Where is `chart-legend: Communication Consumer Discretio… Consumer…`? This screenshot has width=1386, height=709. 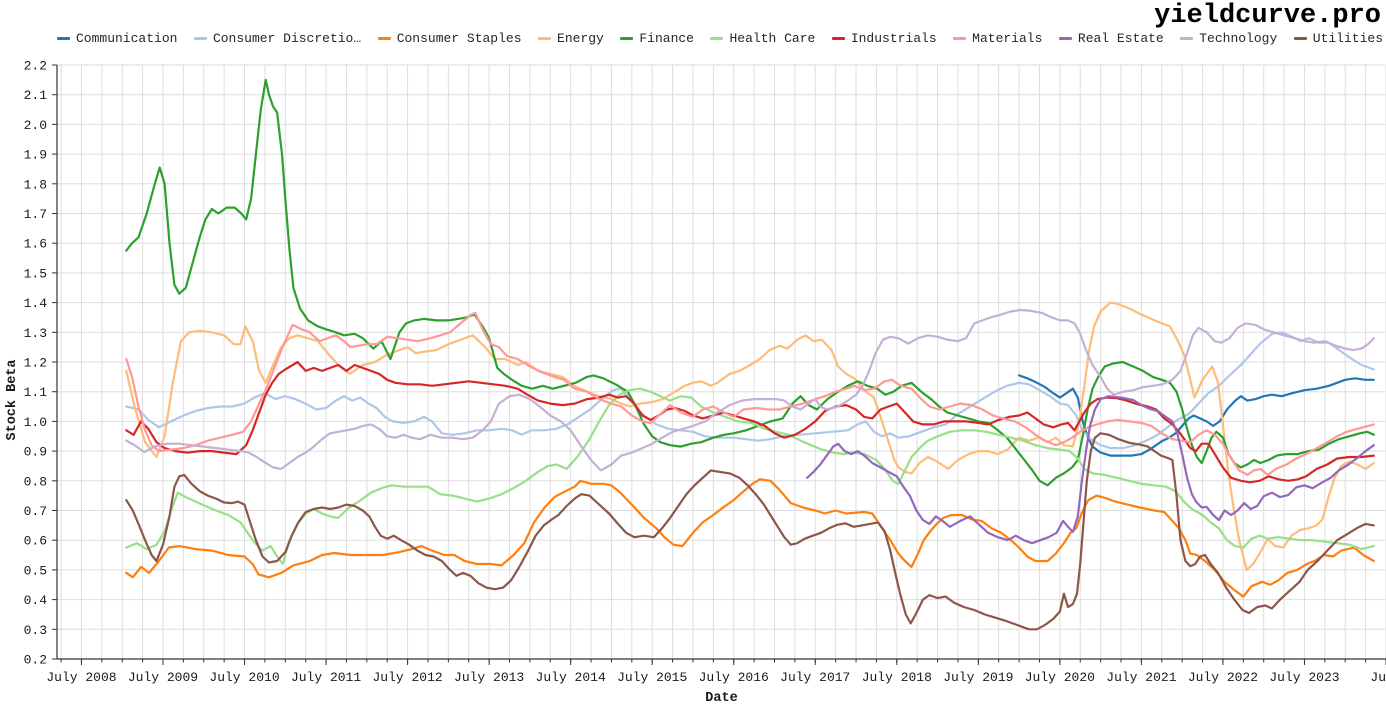 chart-legend: Communication Consumer Discretio… Consumer… is located at coordinates (720, 38).